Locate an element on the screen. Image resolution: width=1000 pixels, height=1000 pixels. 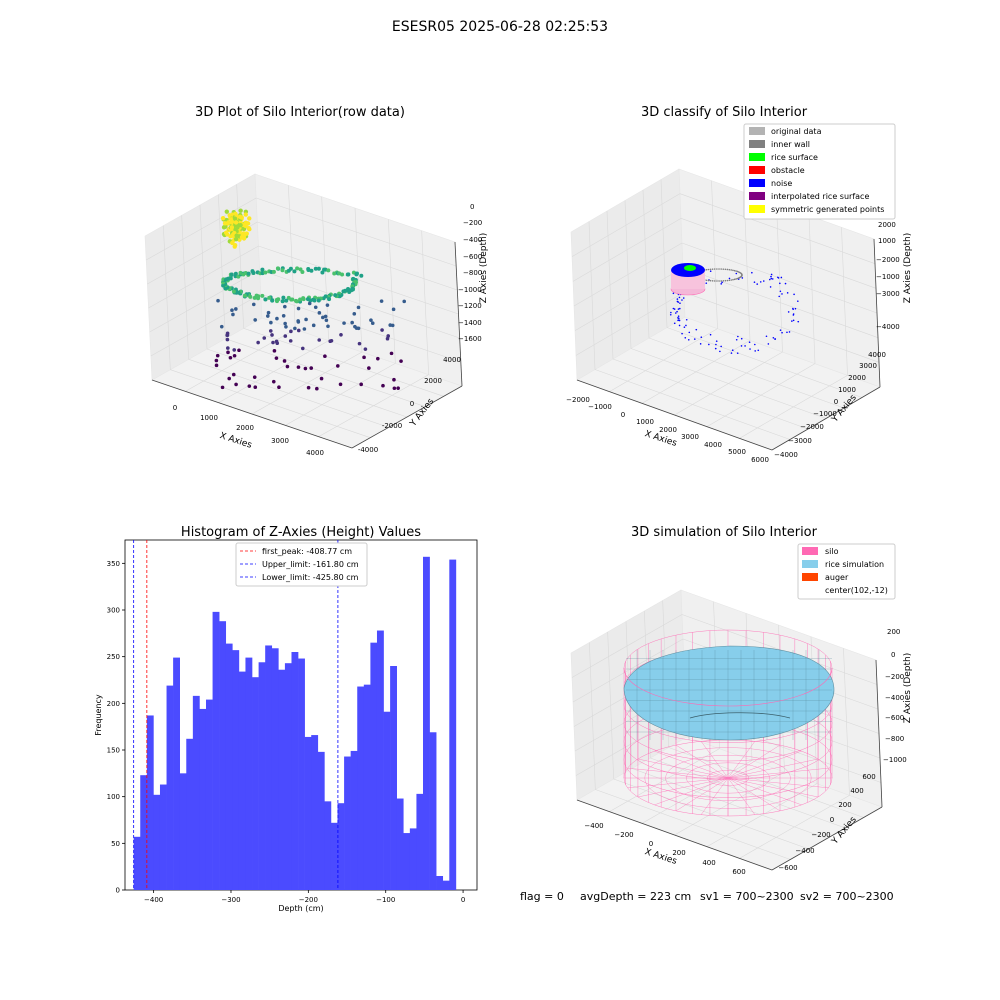
simulation-x-axis-line is located at coordinates (674, 835).